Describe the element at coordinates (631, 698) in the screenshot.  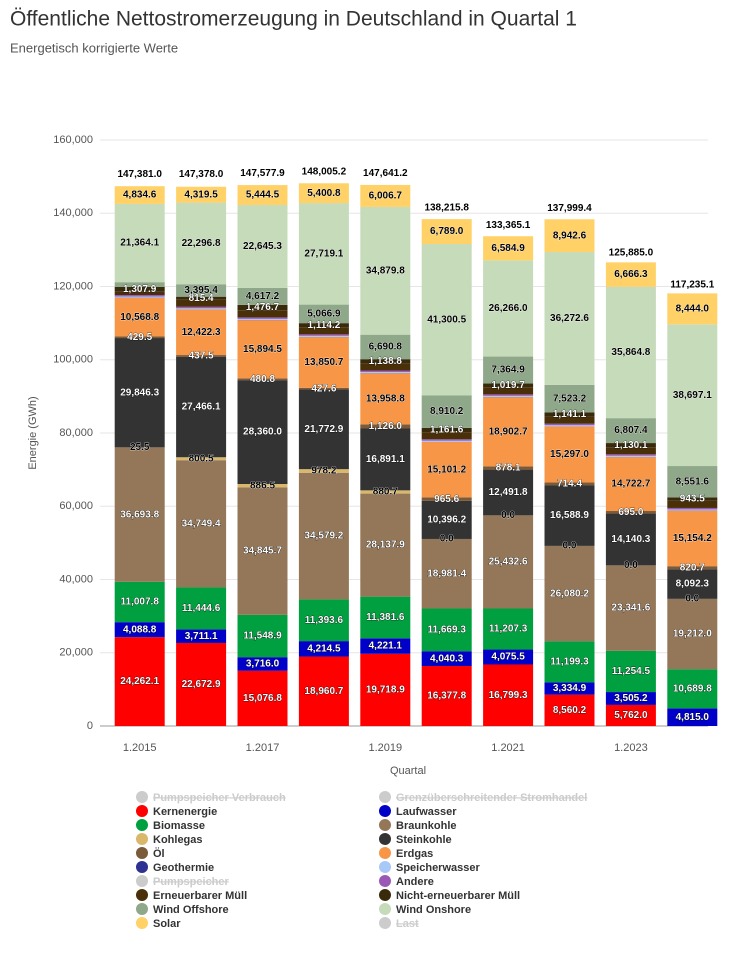
I see `value-label: 3,505.2` at that location.